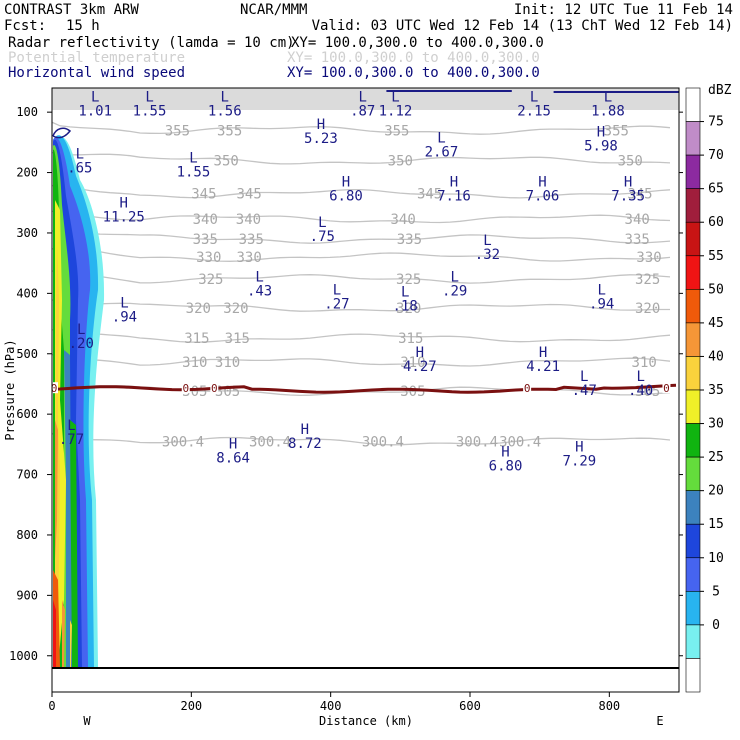  Describe the element at coordinates (194, 363) in the screenshot. I see `theta-contour-label: 310` at that location.